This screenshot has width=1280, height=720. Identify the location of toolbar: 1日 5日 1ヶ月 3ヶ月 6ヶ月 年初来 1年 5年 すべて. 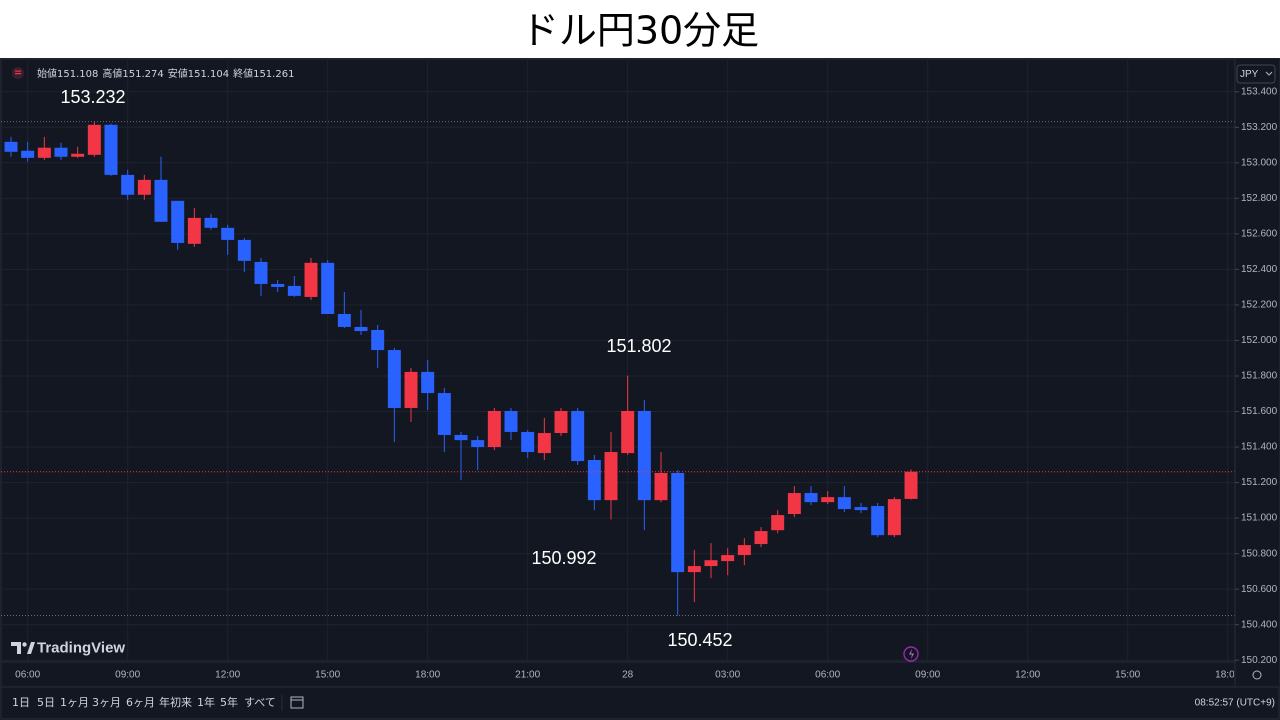
(144, 702).